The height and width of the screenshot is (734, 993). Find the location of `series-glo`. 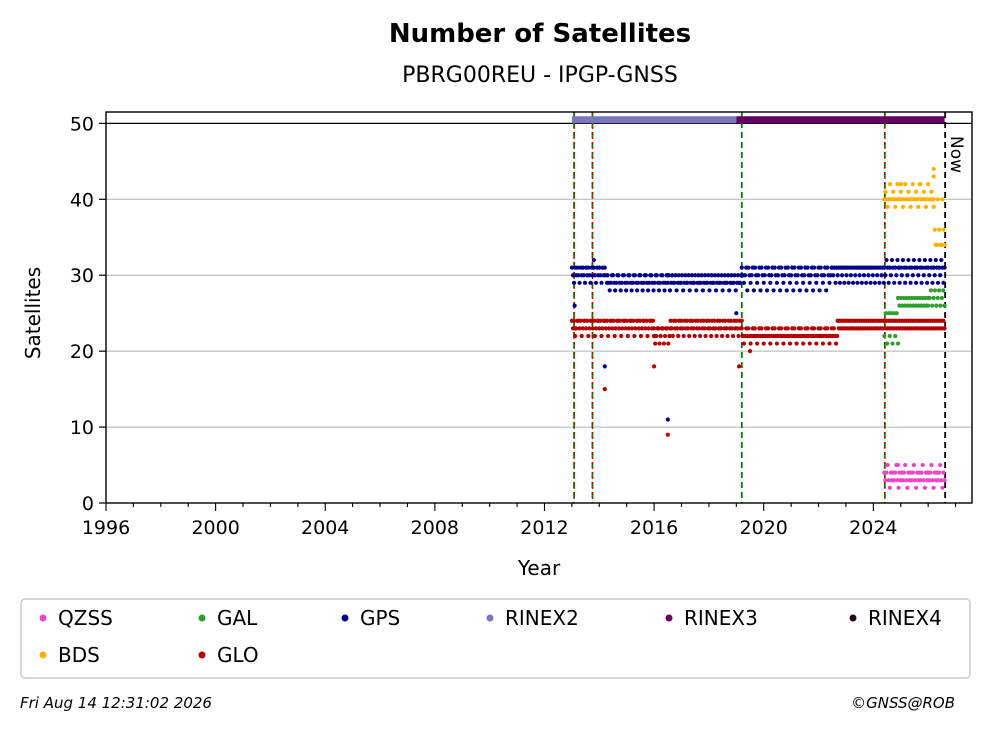

series-glo is located at coordinates (758, 377).